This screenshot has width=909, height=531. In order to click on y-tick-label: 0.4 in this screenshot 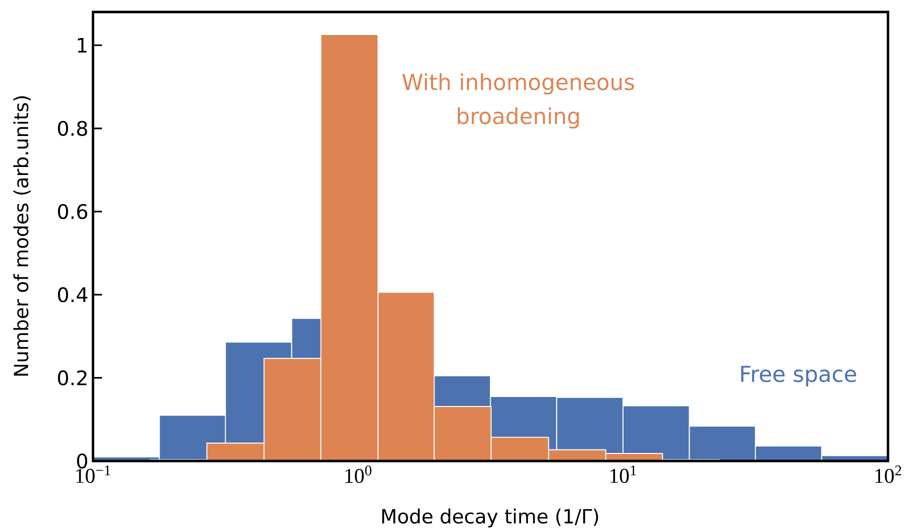, I will do `click(73, 294)`.